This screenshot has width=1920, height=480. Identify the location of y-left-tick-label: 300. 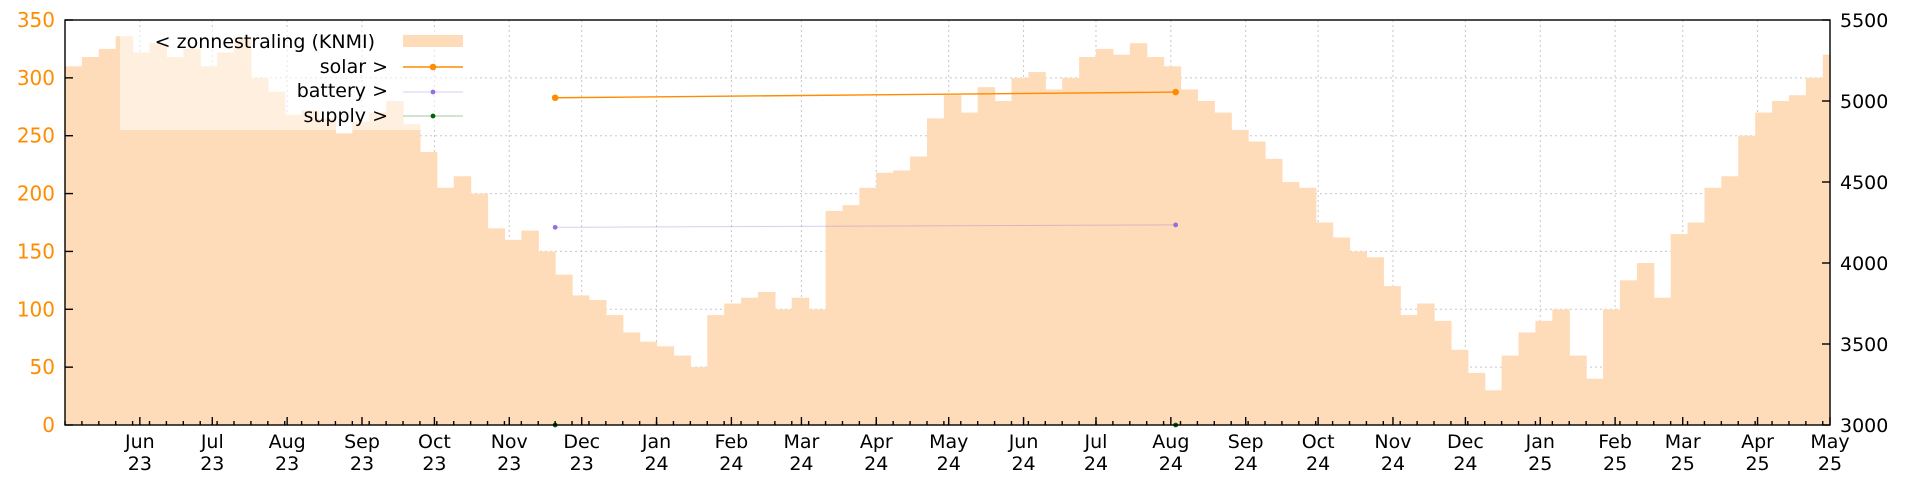
(36, 78).